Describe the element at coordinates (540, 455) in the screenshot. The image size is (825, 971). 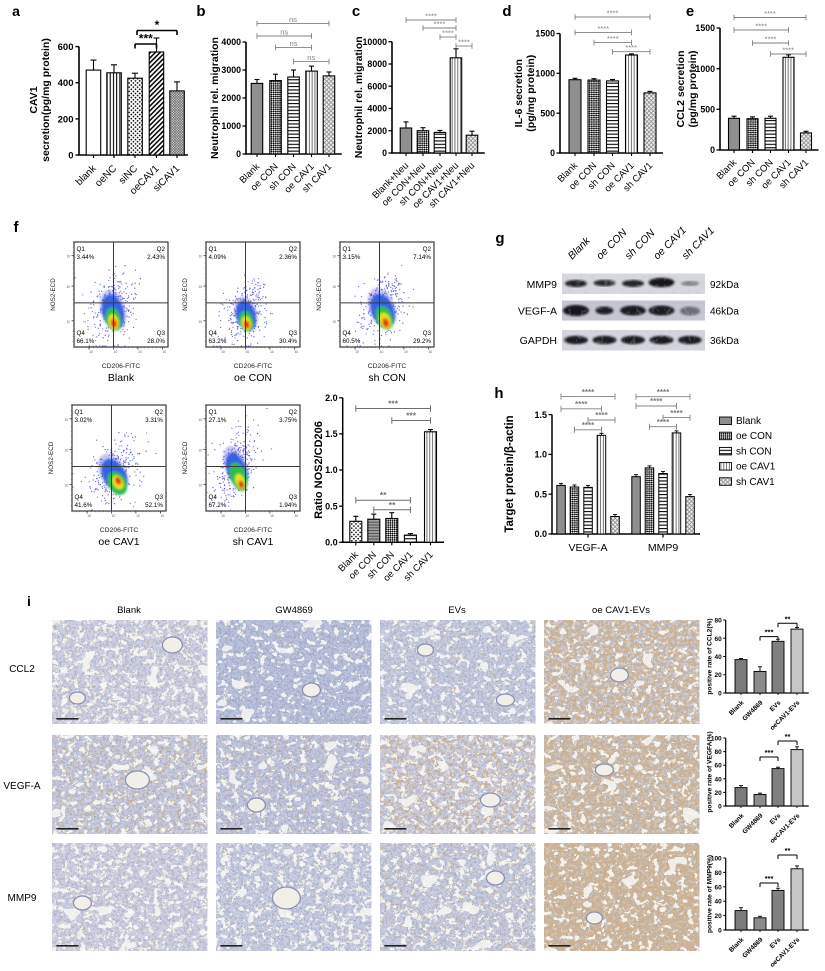
I see `svg-text: 1.0` at that location.